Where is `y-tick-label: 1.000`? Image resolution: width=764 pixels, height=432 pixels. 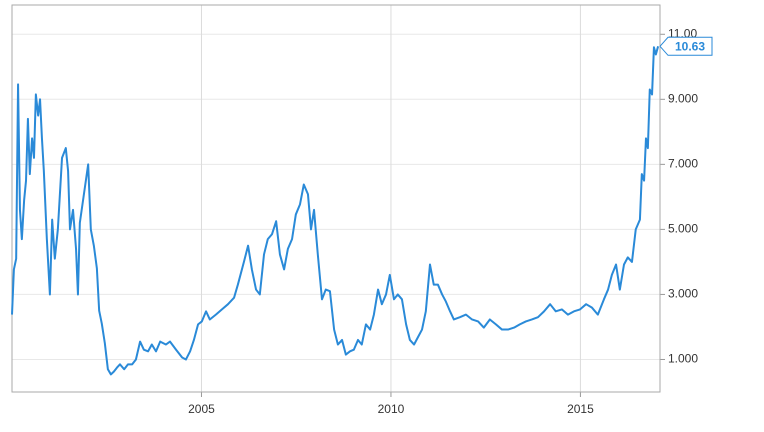
y-tick-label: 1.000 is located at coordinates (683, 359).